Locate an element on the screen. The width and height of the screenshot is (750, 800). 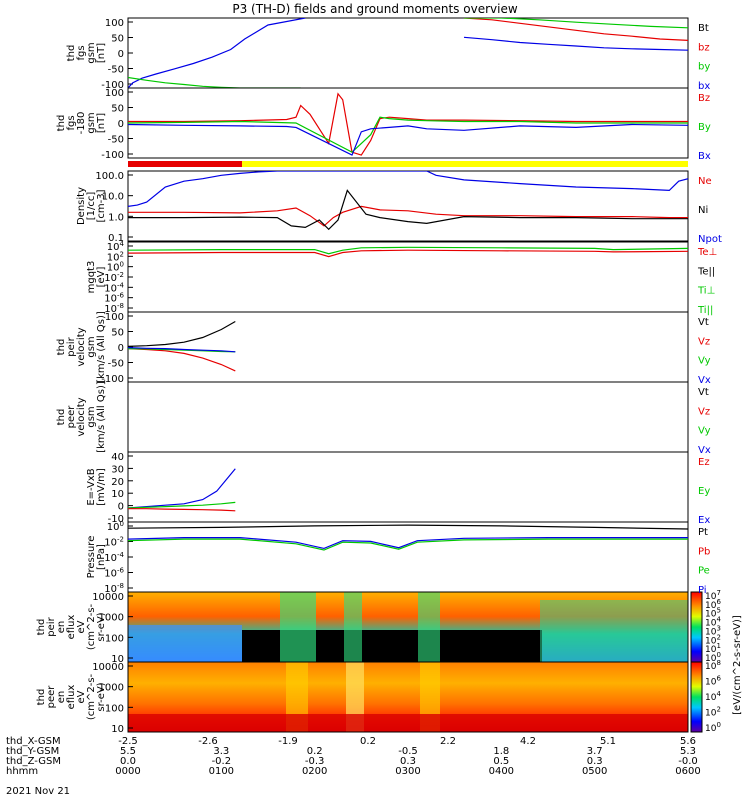
x-tick-label: 5.1 is located at coordinates (608, 741).